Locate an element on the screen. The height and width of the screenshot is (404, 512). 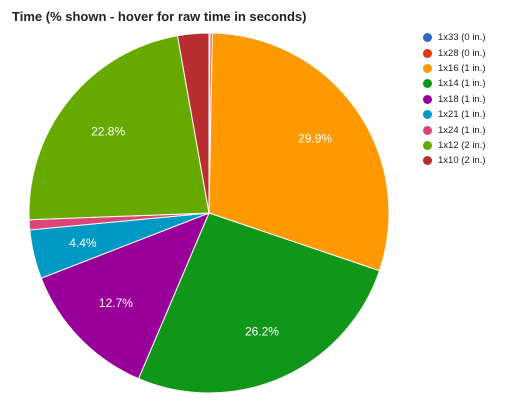
legend-label: 1x28 (0 in.) is located at coordinates (462, 53).